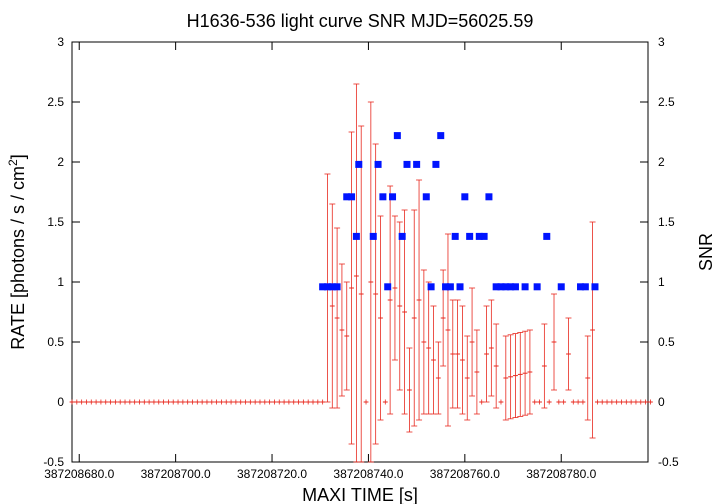 This screenshot has height=504, width=720. Describe the element at coordinates (79, 474) in the screenshot. I see `x-tick-label: 387208680.0` at that location.